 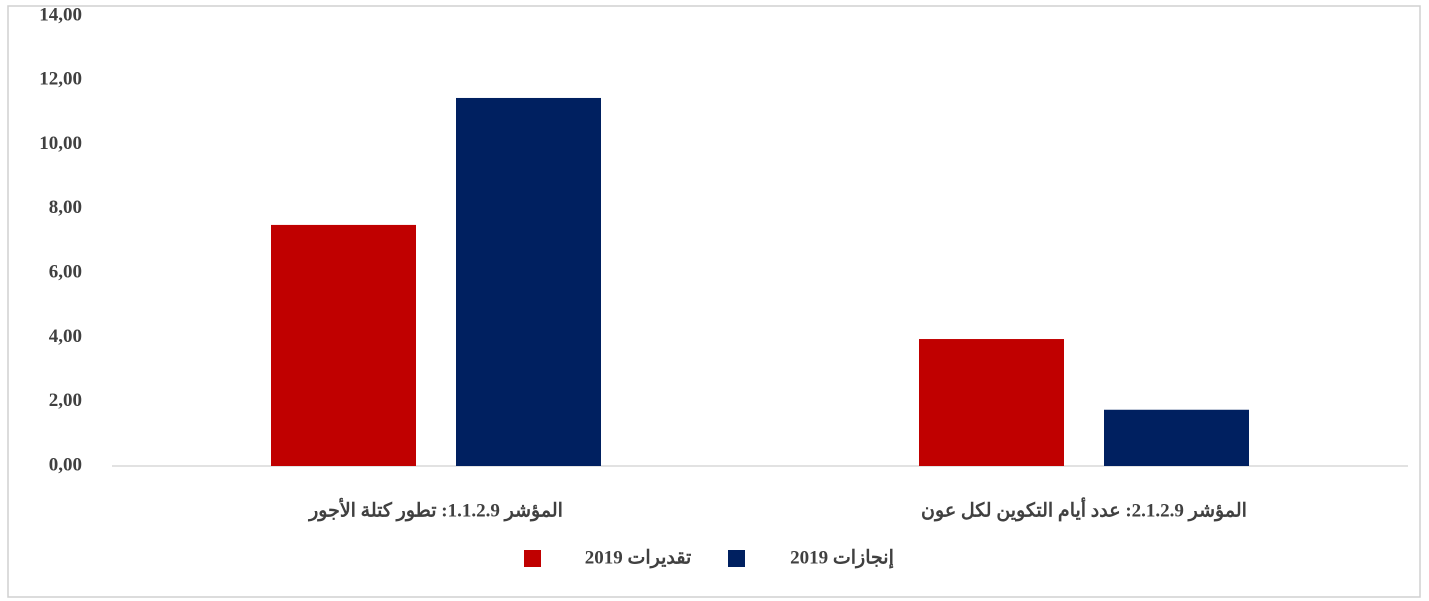 I want to click on y-tick-label: 0,00, so click(x=65, y=464).